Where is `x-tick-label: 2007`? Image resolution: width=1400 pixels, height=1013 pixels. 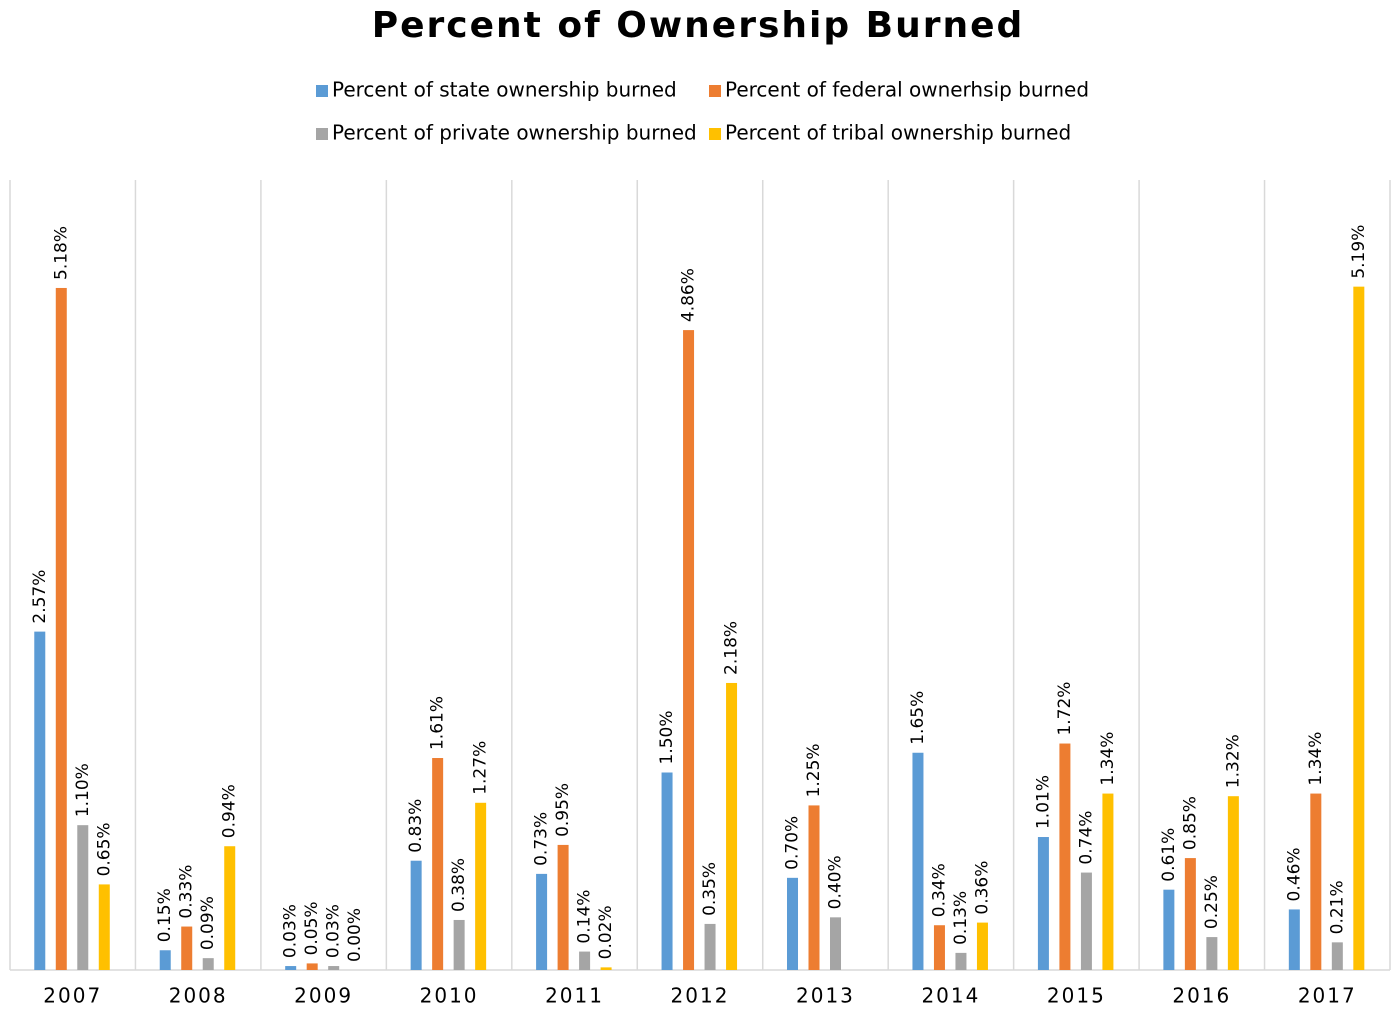 x-tick-label: 2007 is located at coordinates (72, 996).